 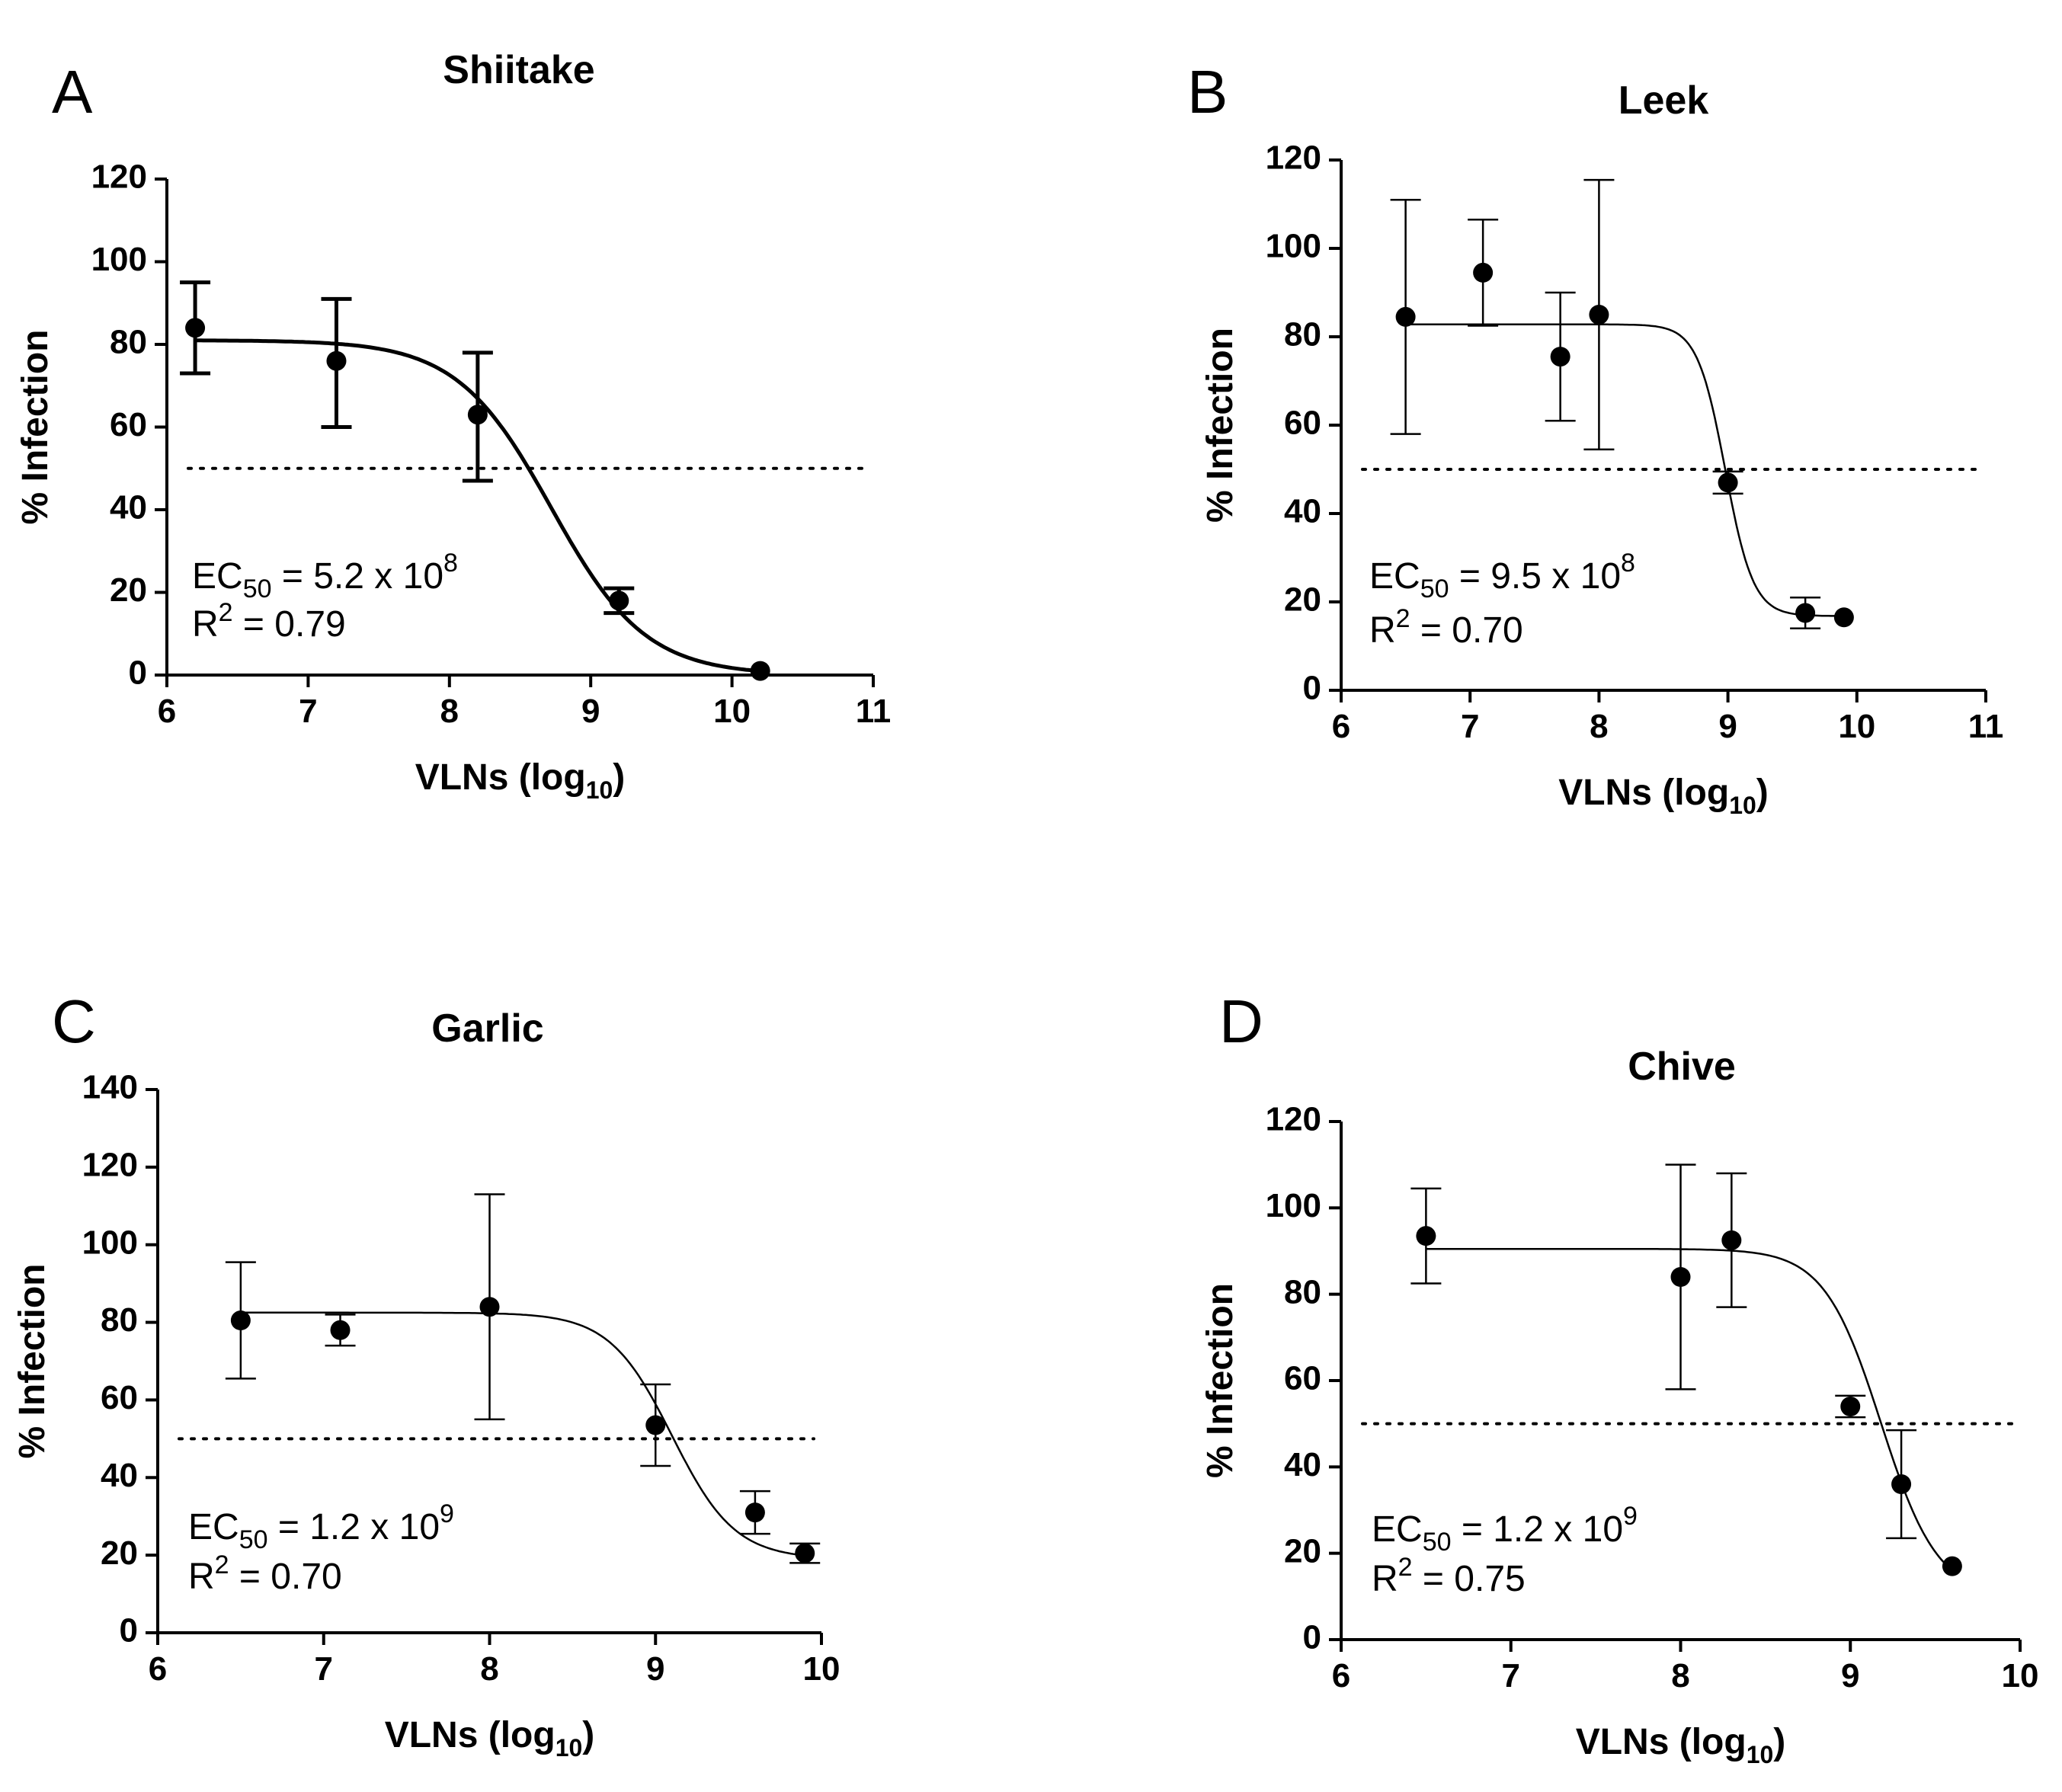 I want to click on panel-title: Shiitake, so click(x=518, y=70).